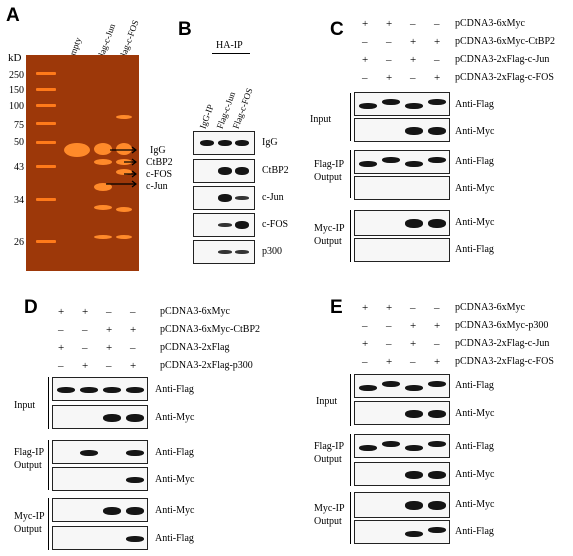 Image resolution: width=573 pixels, height=556 pixels. Describe the element at coordinates (25, 405) in the screenshot. I see `d-group-input: Input` at that location.